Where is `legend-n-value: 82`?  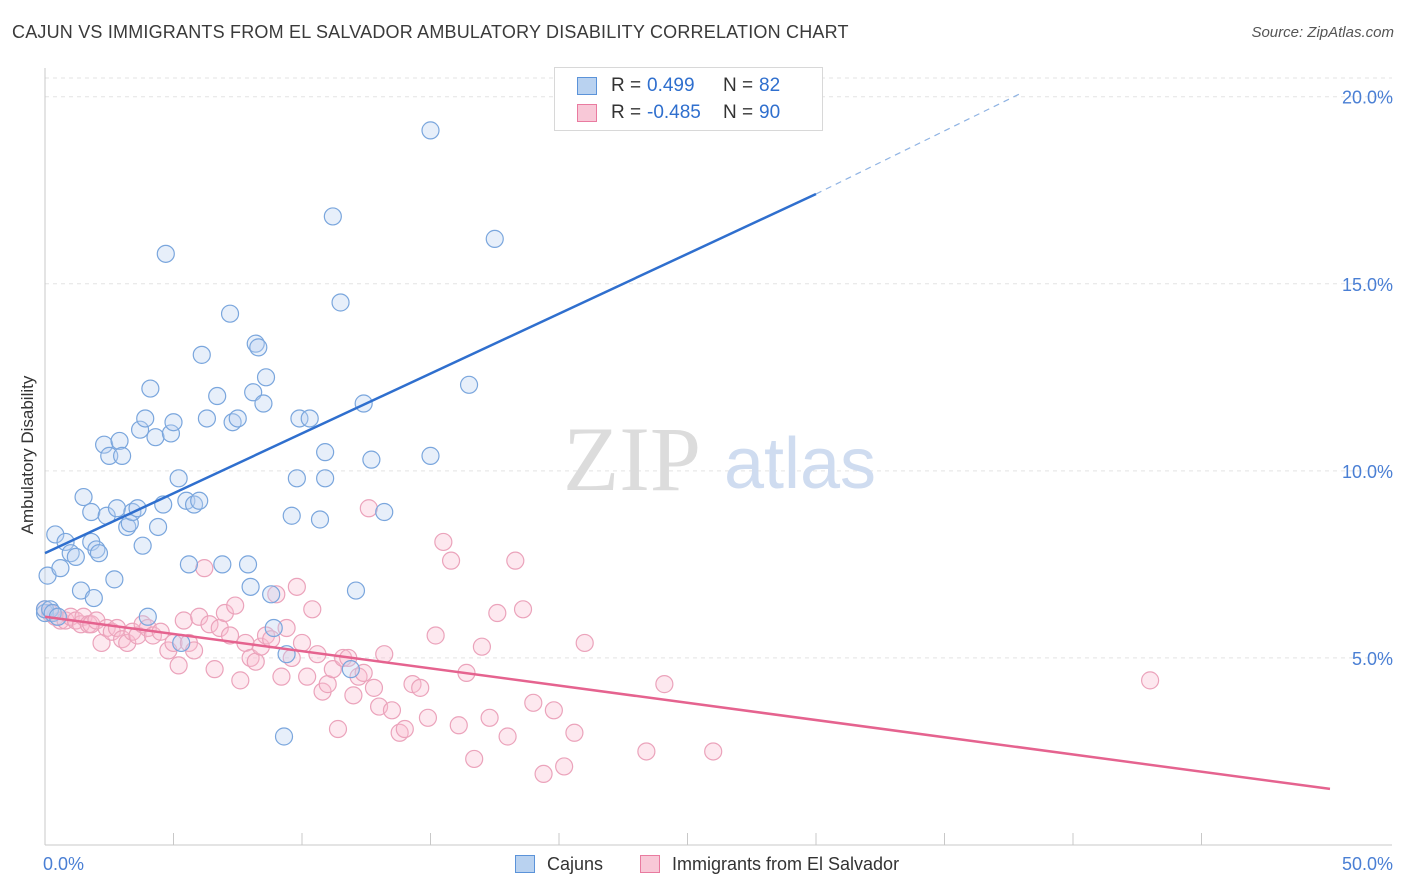 legend-n-value: 82 is located at coordinates (770, 85).